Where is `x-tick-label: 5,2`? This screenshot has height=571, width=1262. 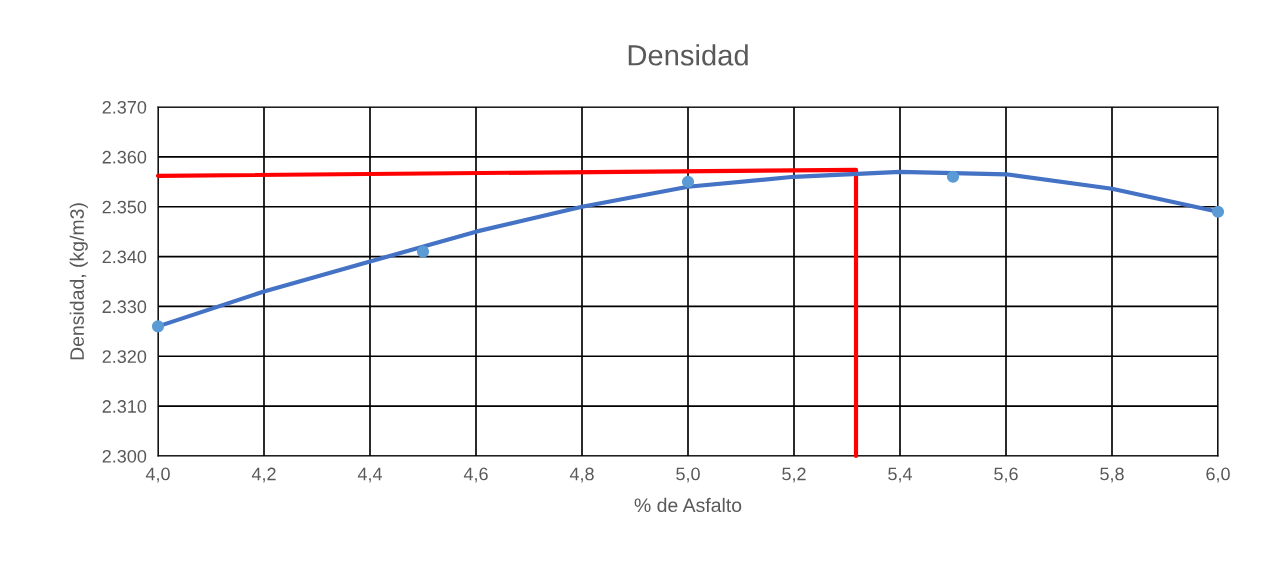
x-tick-label: 5,2 is located at coordinates (794, 475).